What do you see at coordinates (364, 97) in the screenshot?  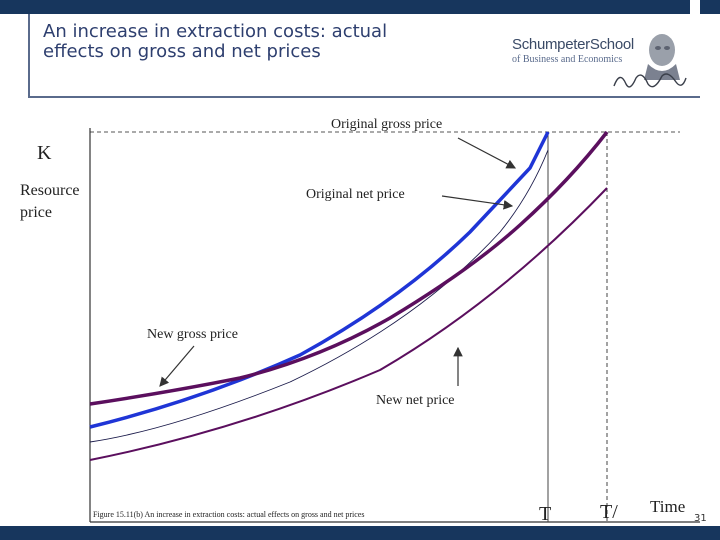 I see `title-rule` at bounding box center [364, 97].